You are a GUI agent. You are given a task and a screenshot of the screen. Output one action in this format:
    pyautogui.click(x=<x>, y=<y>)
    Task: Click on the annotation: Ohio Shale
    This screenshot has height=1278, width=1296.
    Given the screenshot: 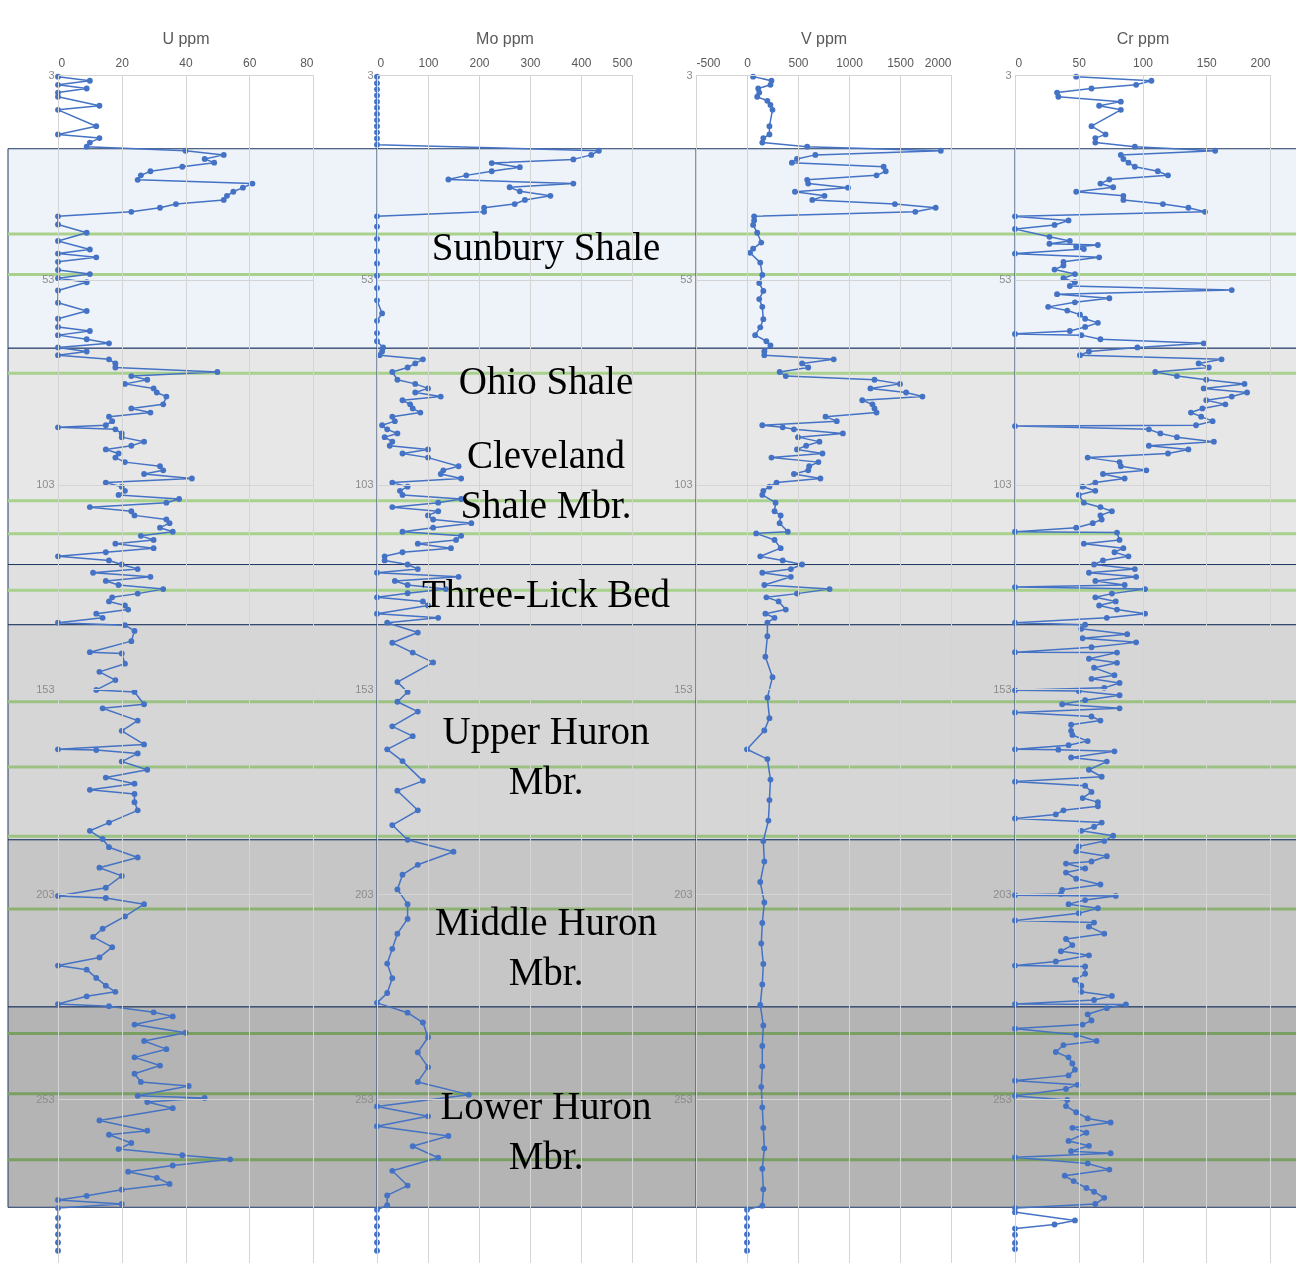 What is the action you would take?
    pyautogui.click(x=546, y=381)
    